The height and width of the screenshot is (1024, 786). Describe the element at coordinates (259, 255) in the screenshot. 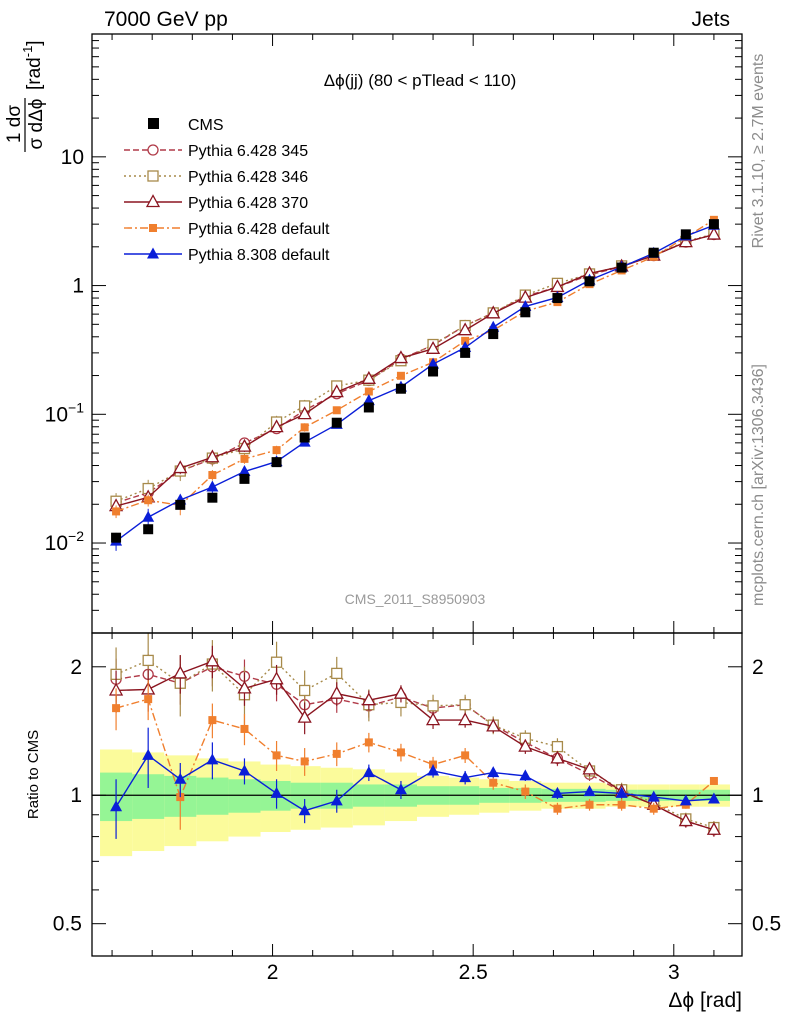

I see `legend-label-4: Pythia 8.308 default` at that location.